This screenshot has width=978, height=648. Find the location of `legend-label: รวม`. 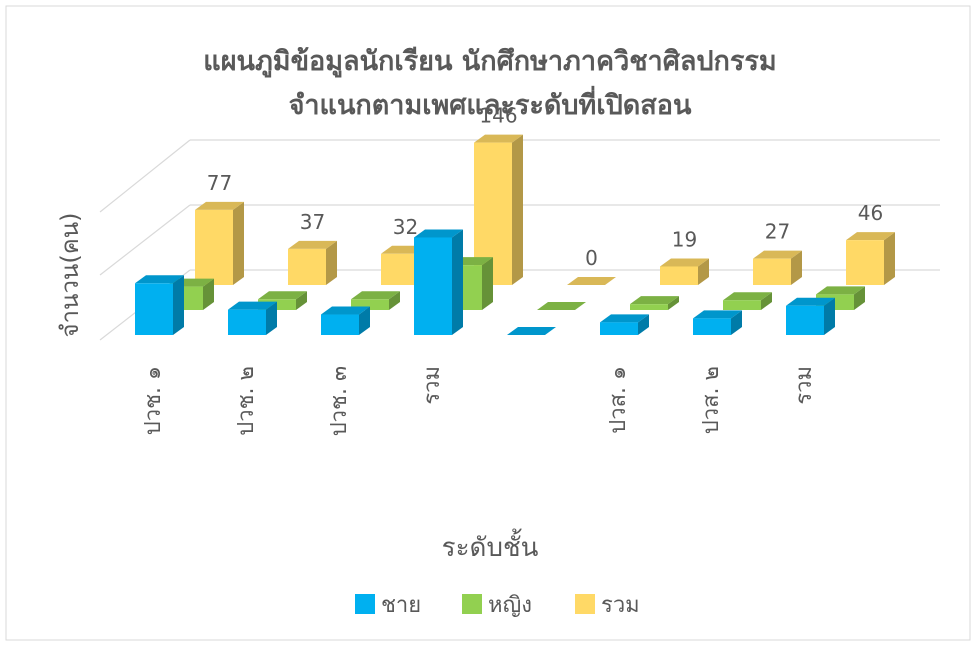

legend-label: รวม is located at coordinates (620, 605).